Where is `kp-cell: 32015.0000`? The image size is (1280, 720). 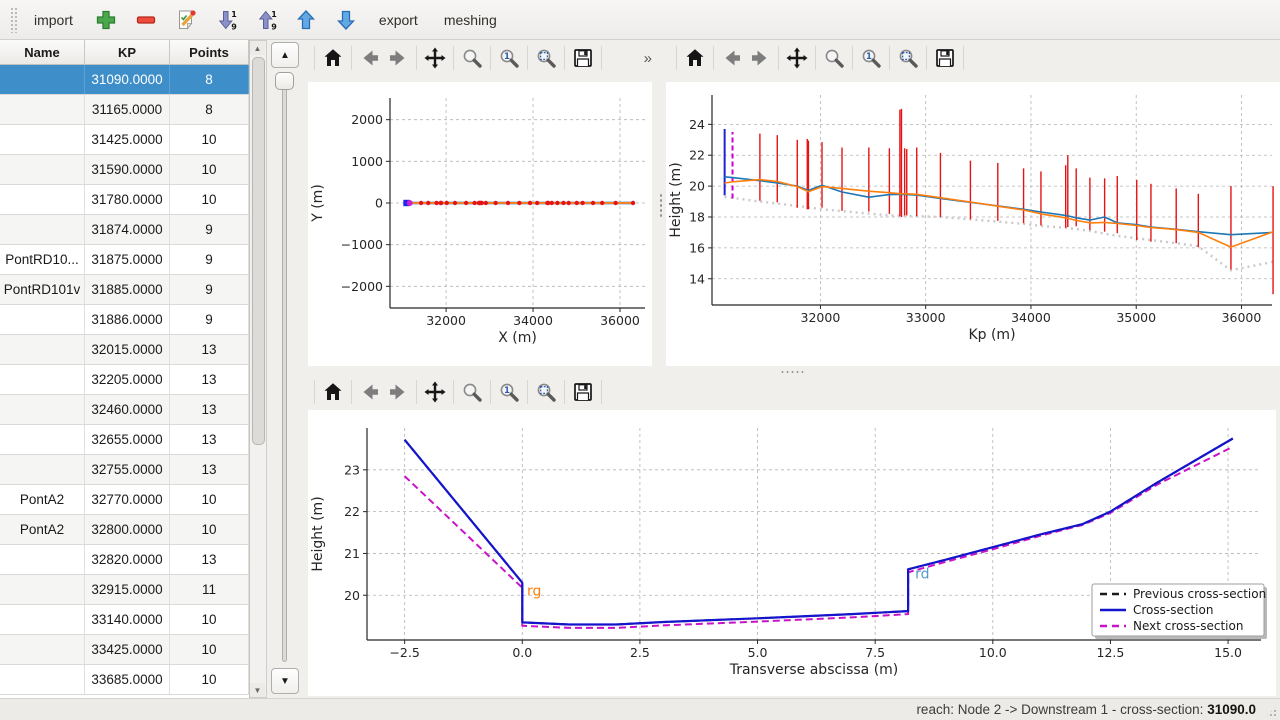
kp-cell: 32015.0000 is located at coordinates (127, 349).